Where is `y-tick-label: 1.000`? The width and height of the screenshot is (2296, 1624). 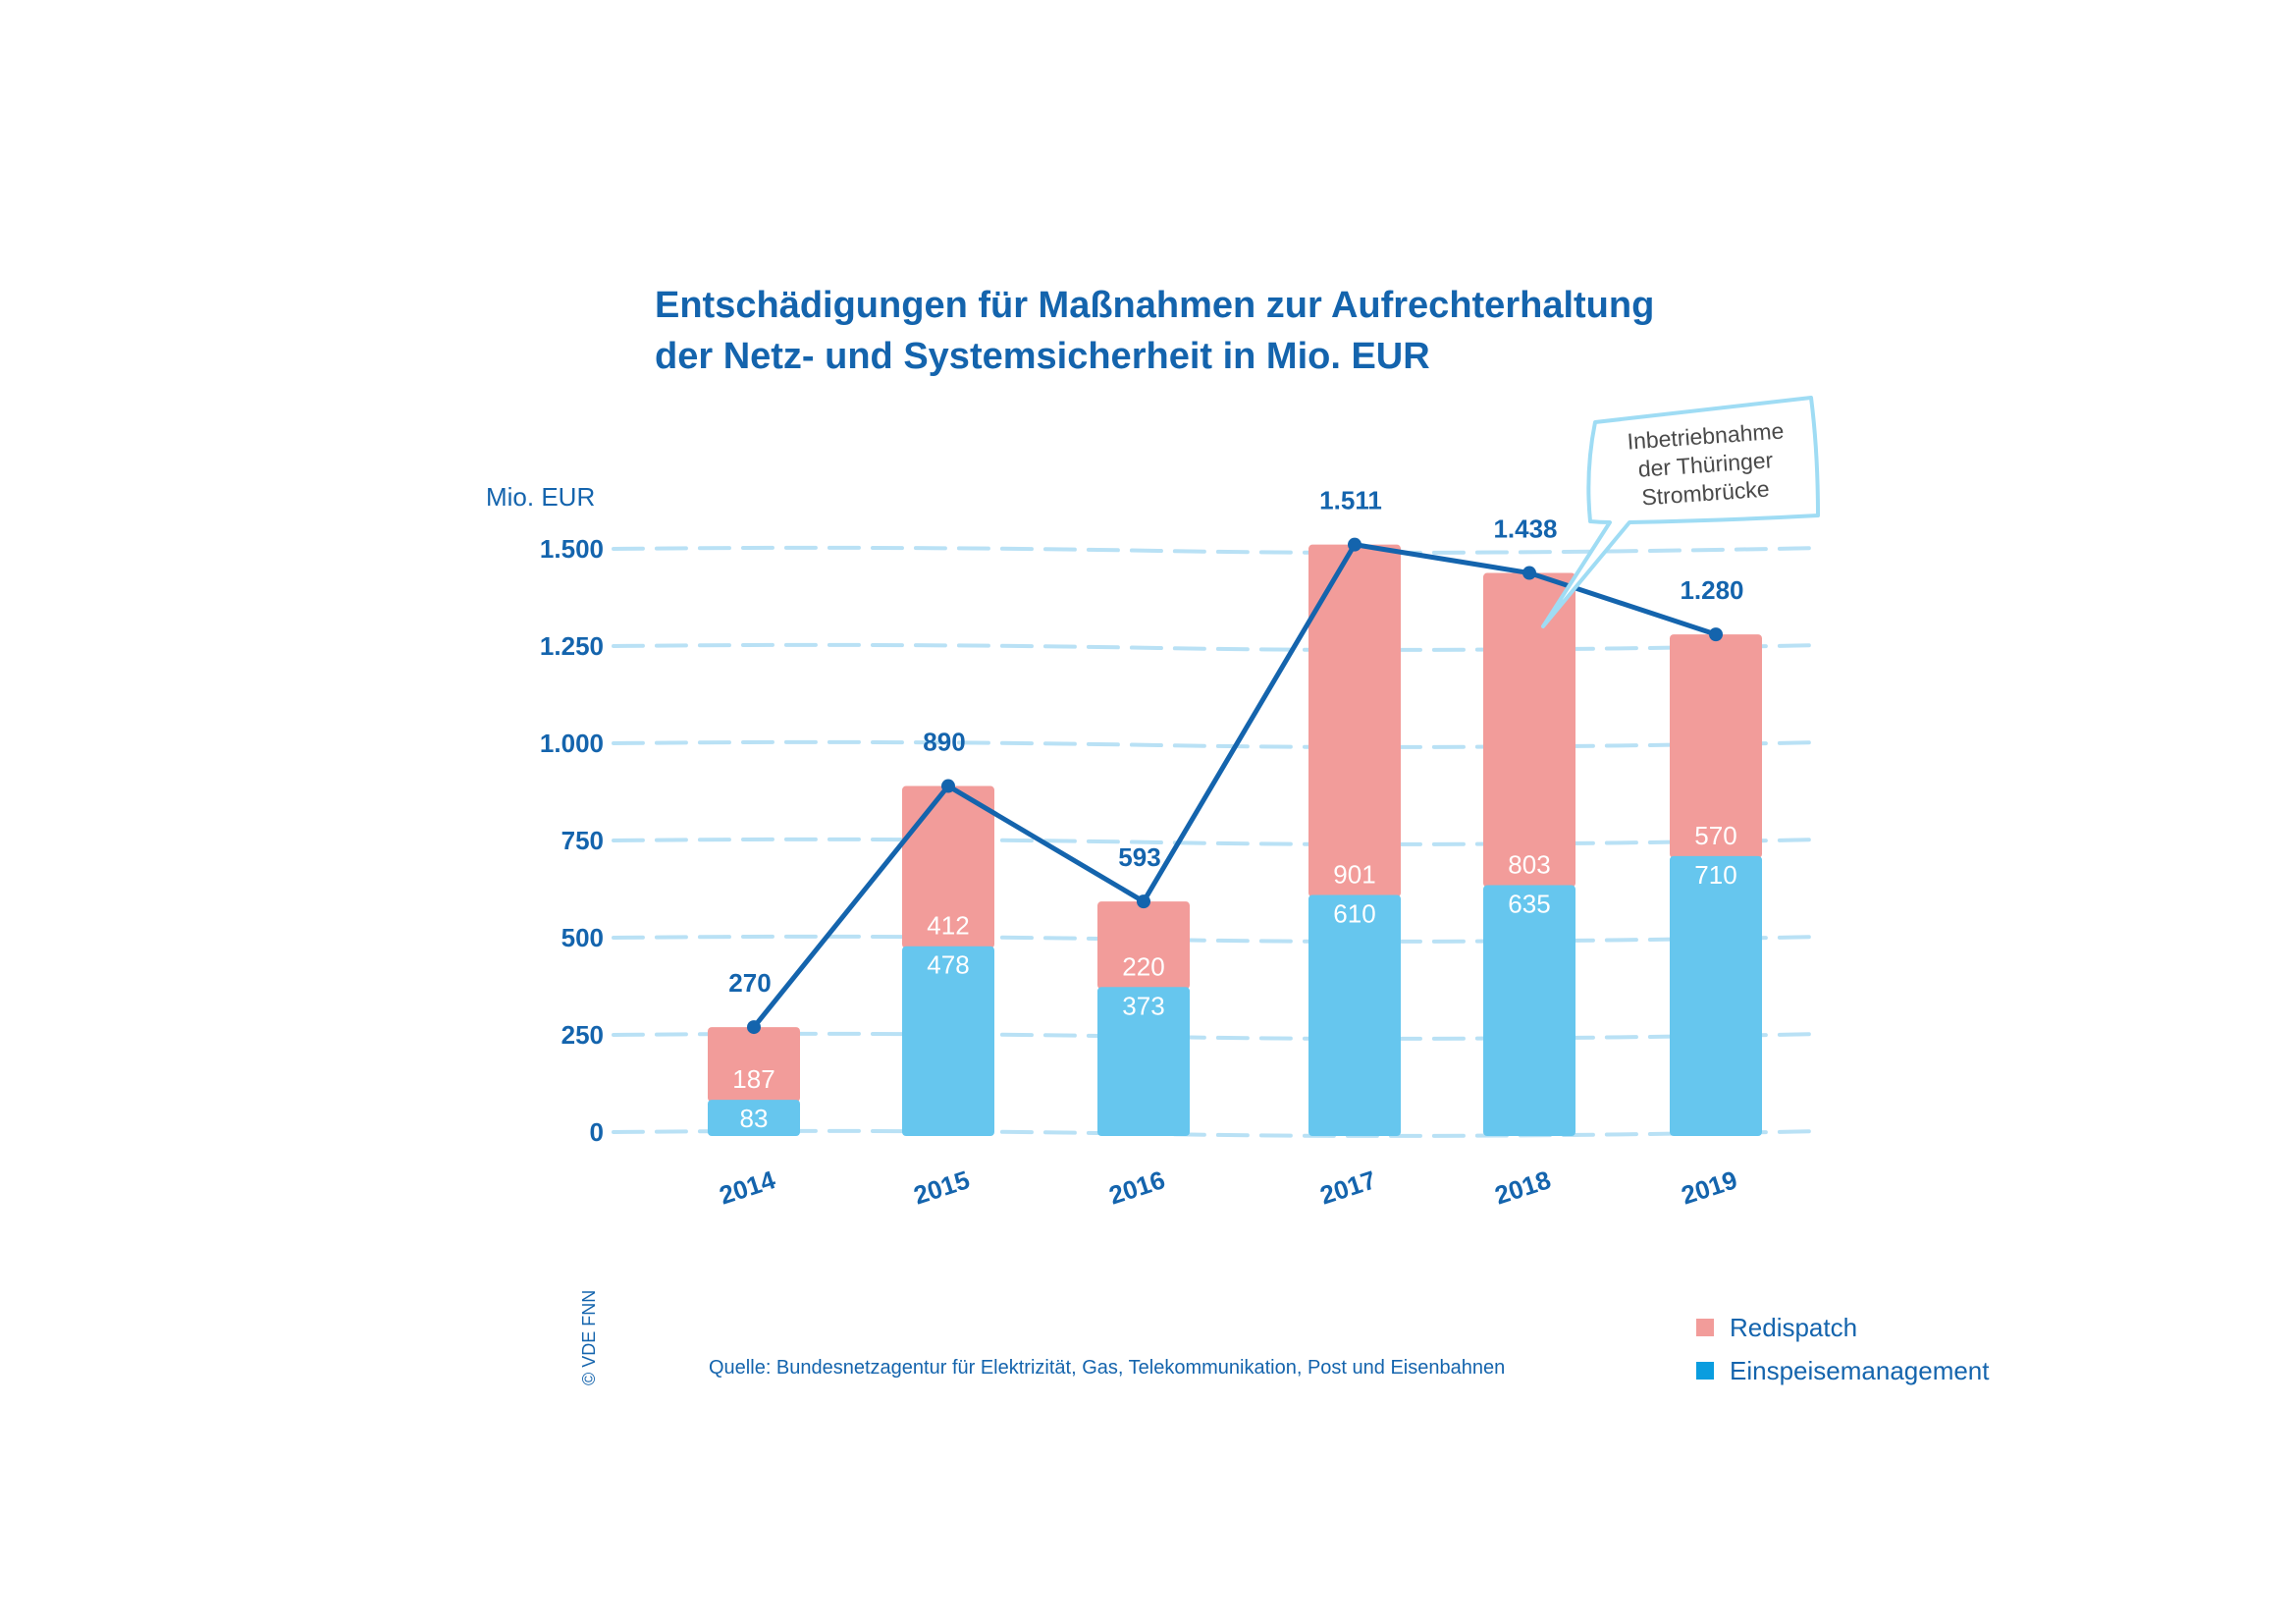 y-tick-label: 1.000 is located at coordinates (572, 743).